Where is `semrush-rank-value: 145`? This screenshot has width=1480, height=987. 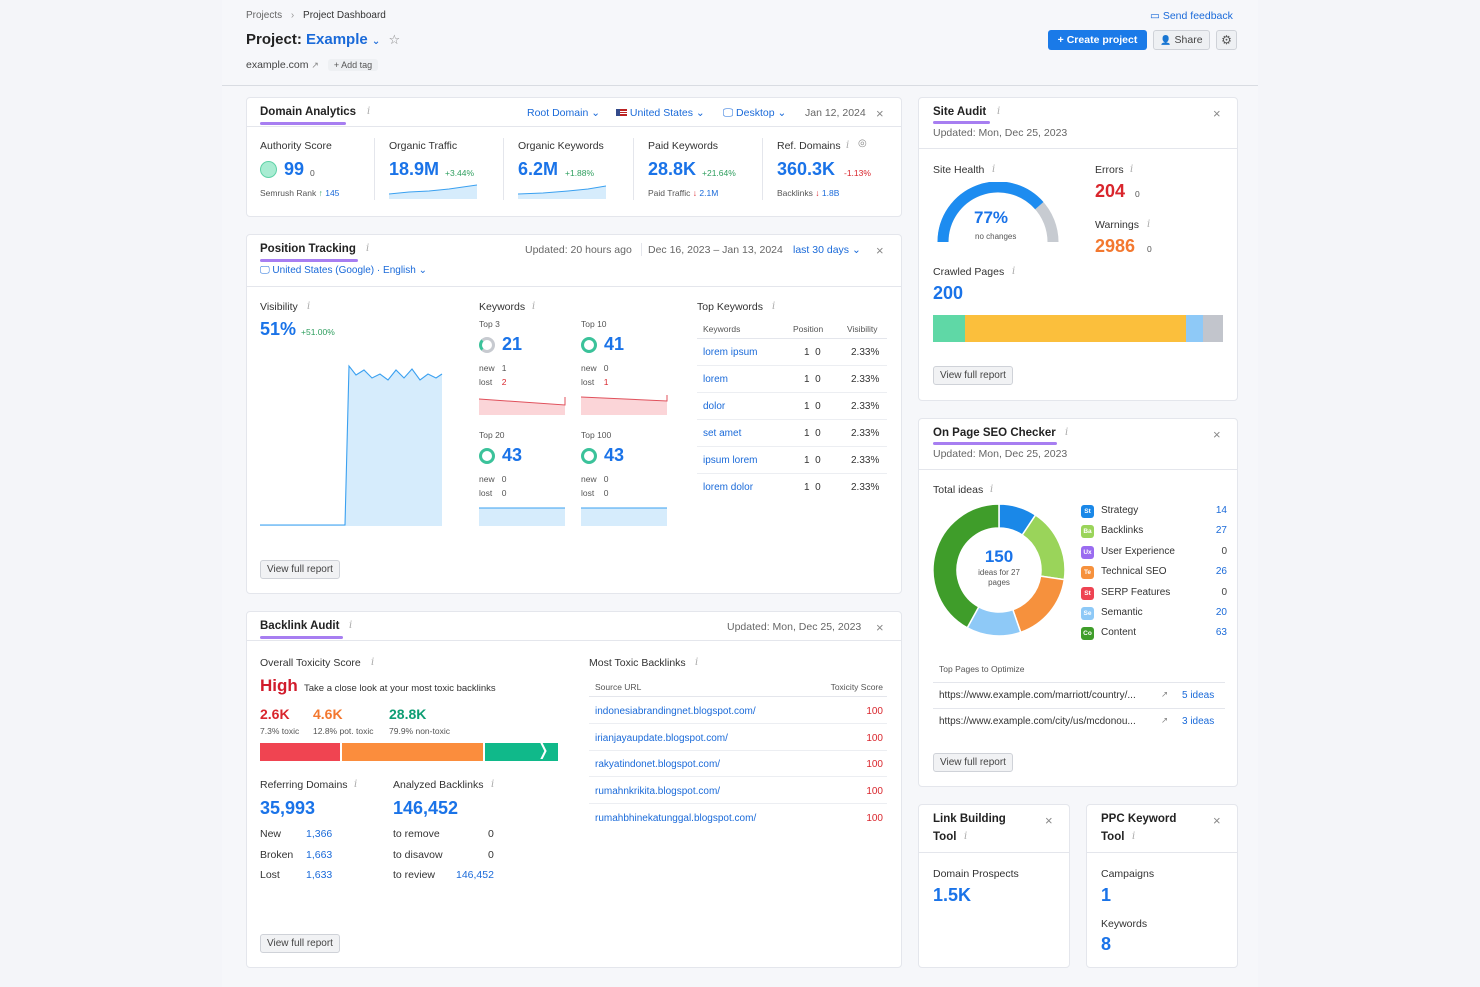
semrush-rank-value: 145 is located at coordinates (332, 193).